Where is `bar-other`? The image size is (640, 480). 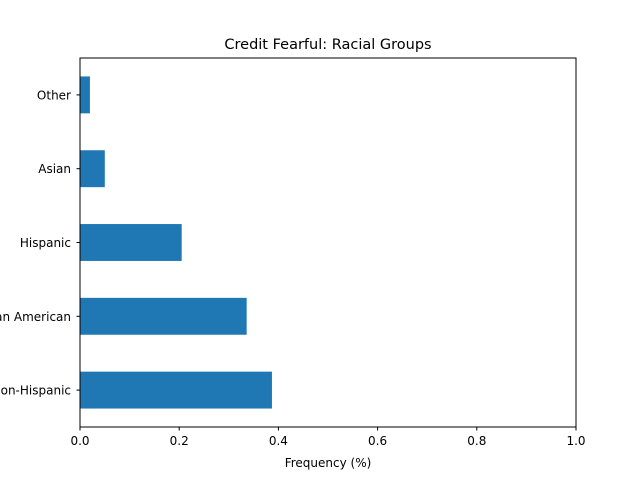
bar-other is located at coordinates (85, 95).